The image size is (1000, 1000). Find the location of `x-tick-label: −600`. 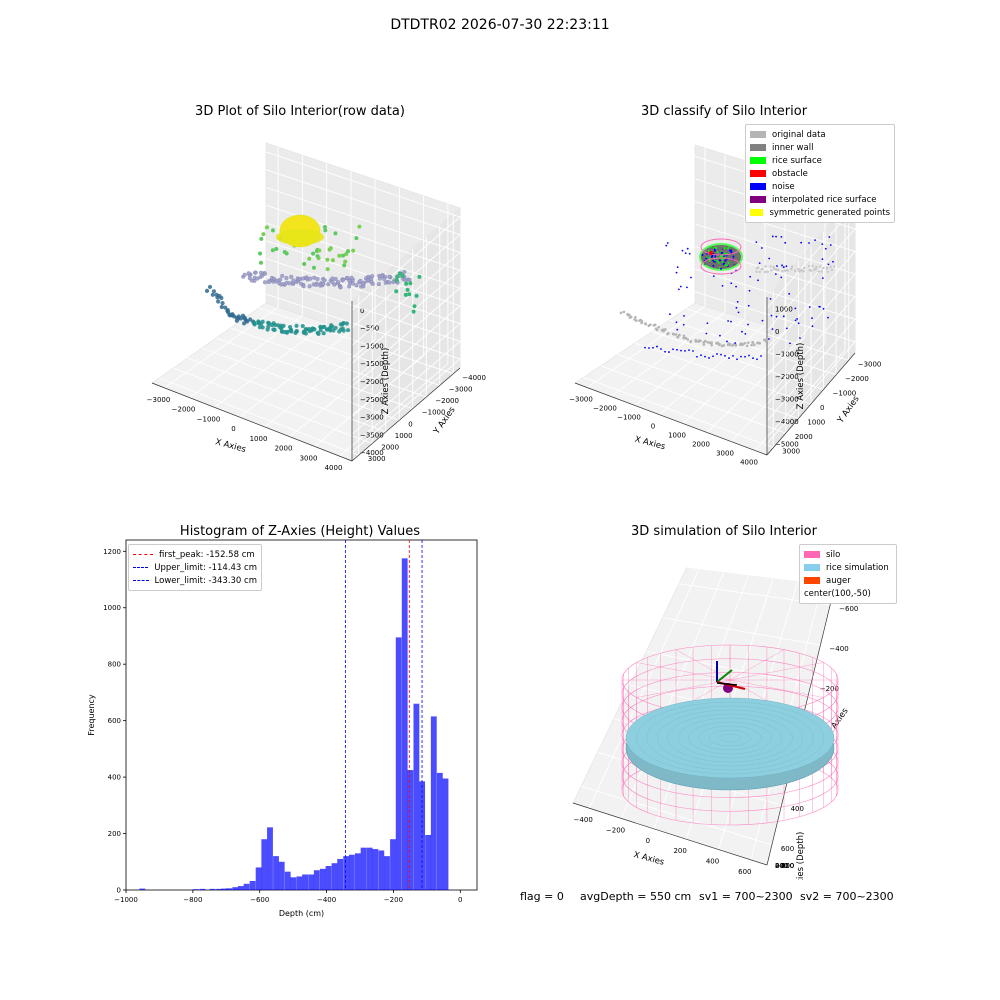

x-tick-label: −600 is located at coordinates (259, 900).